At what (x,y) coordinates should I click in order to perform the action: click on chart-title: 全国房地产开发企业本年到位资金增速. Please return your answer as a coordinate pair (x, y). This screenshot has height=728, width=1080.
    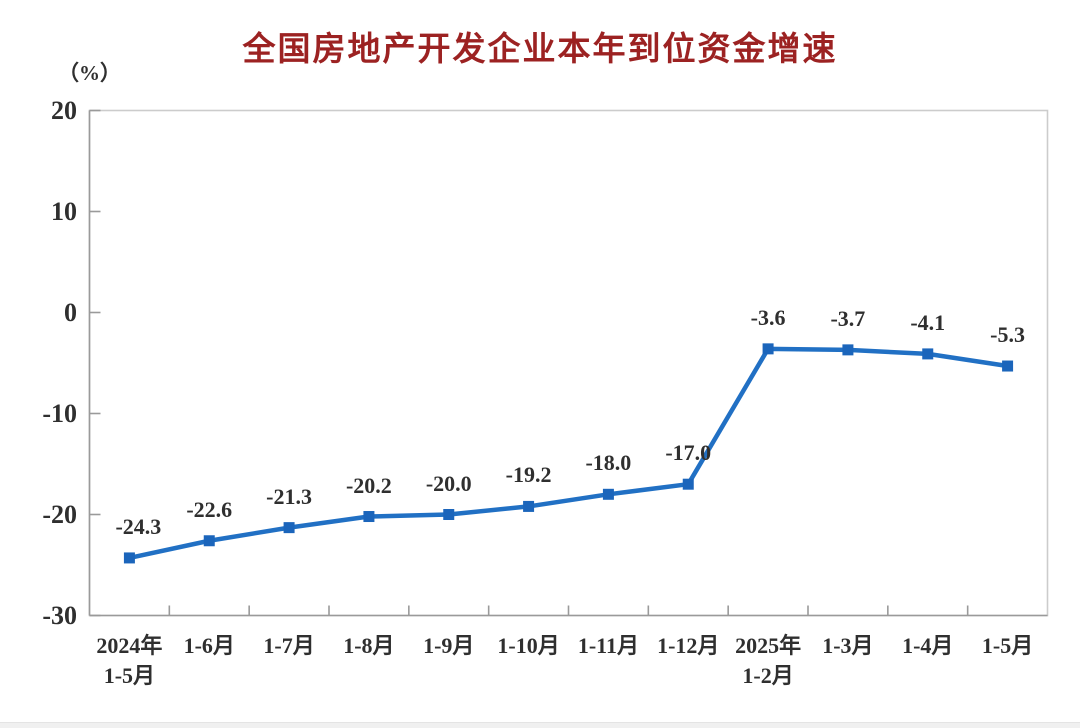
    Looking at the image, I should click on (540, 48).